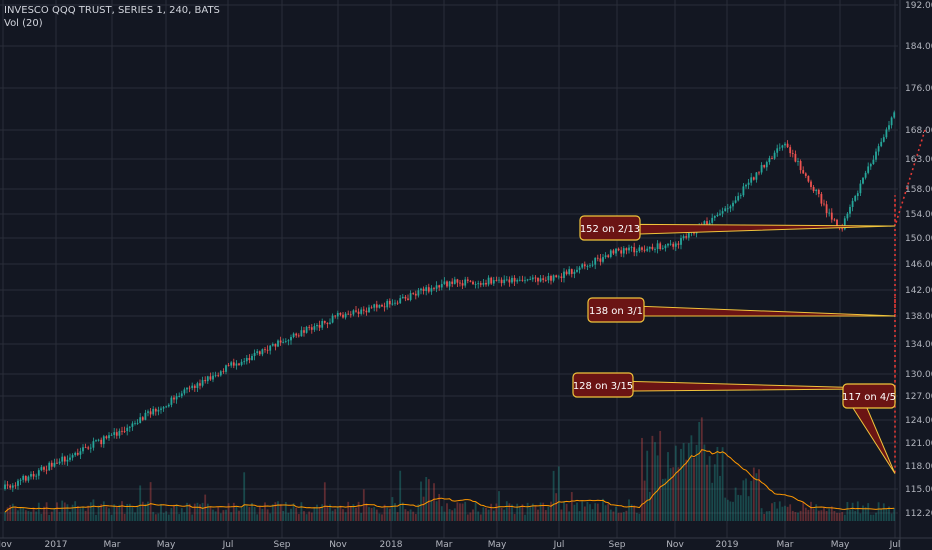 This screenshot has height=550, width=932. I want to click on callout-text: 117 on 4/5, so click(869, 397).